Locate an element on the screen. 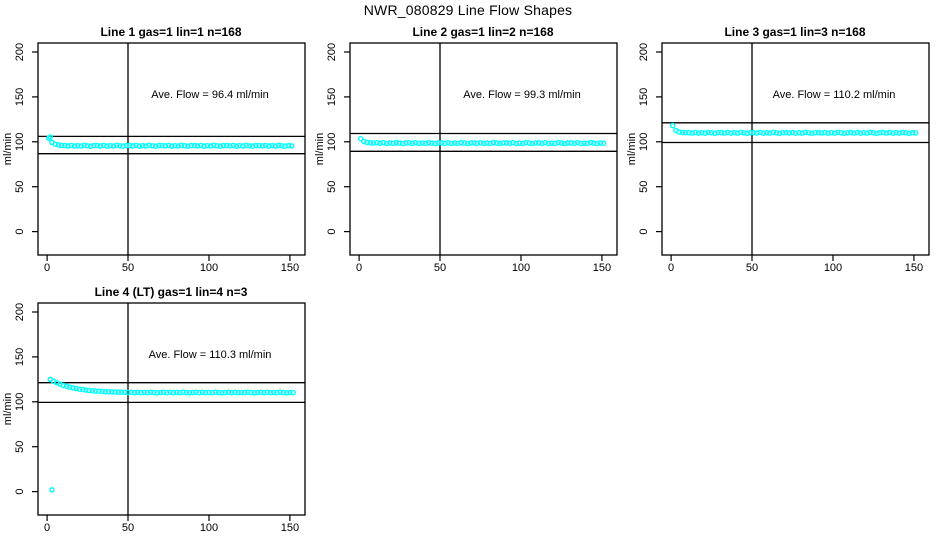  panel-title: Line 1 gas=1 lin=1 n=168 is located at coordinates (170, 32).